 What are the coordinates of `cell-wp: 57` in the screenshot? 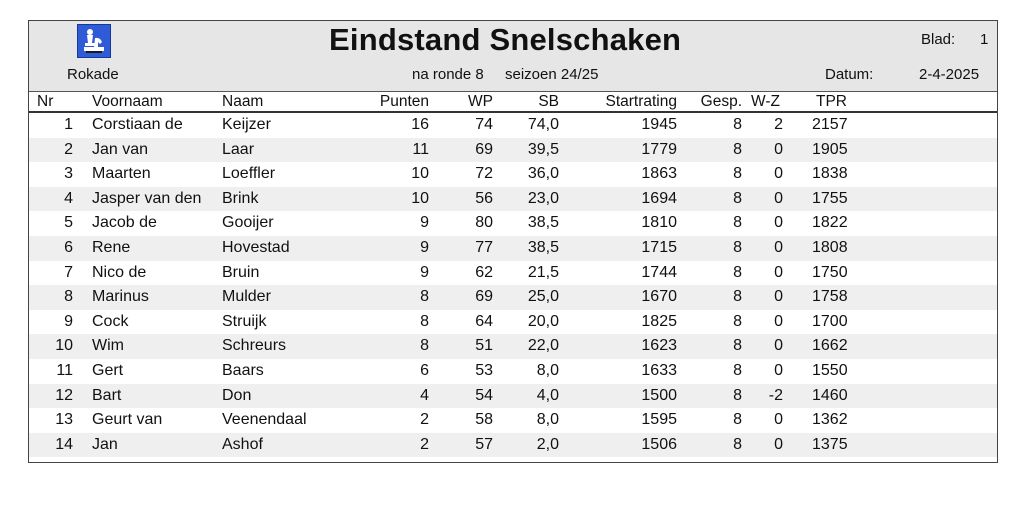 It's located at (484, 444).